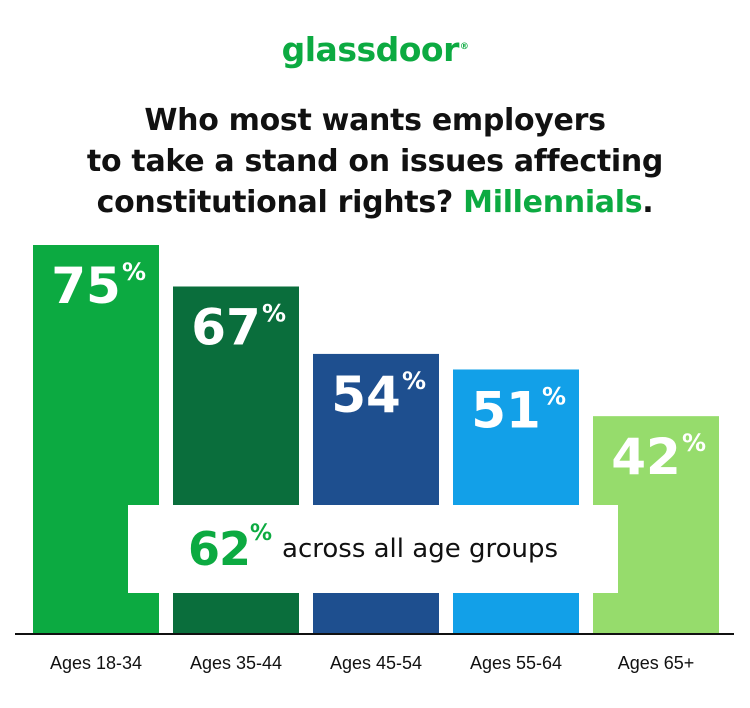 The image size is (750, 708). What do you see at coordinates (219, 549) in the screenshot?
I see `overall-value: 62` at bounding box center [219, 549].